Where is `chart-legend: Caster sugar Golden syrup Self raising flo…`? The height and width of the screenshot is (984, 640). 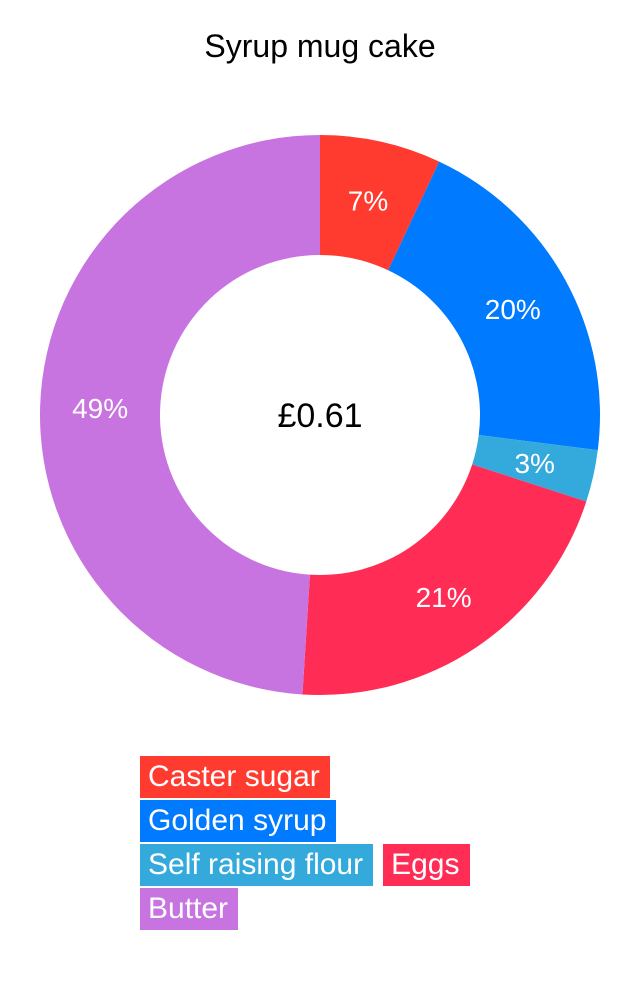 chart-legend: Caster sugar Golden syrup Self raising flo… is located at coordinates (330, 844).